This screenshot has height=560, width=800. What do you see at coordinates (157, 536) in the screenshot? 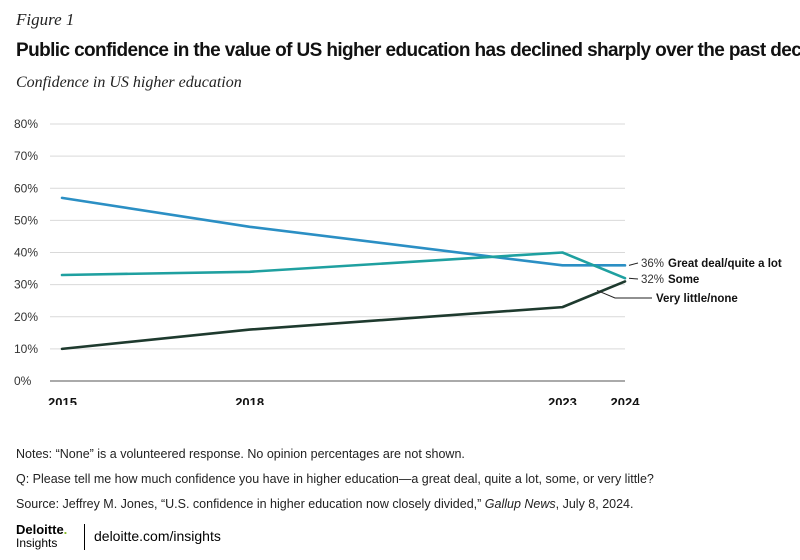
I see `footer-url: deloitte.com/insights` at bounding box center [157, 536].